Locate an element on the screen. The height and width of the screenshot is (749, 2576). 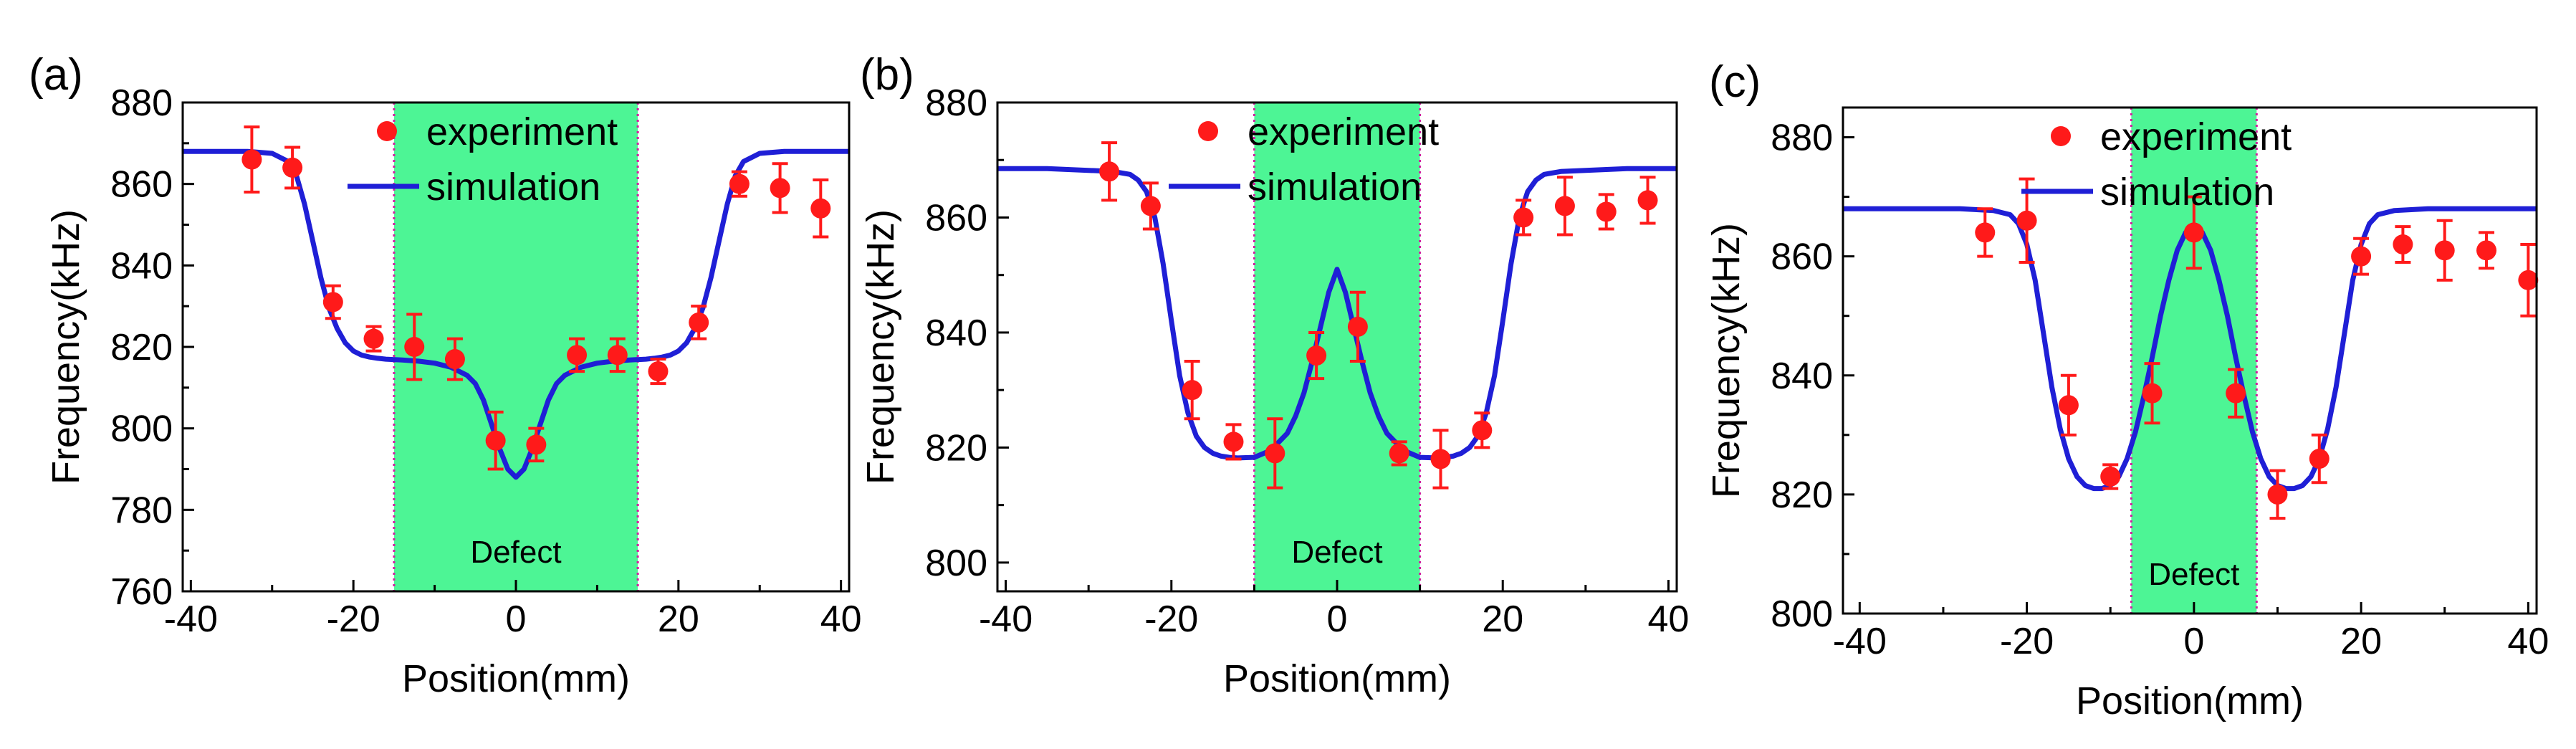
y-tick-label: 780 is located at coordinates (141, 510).